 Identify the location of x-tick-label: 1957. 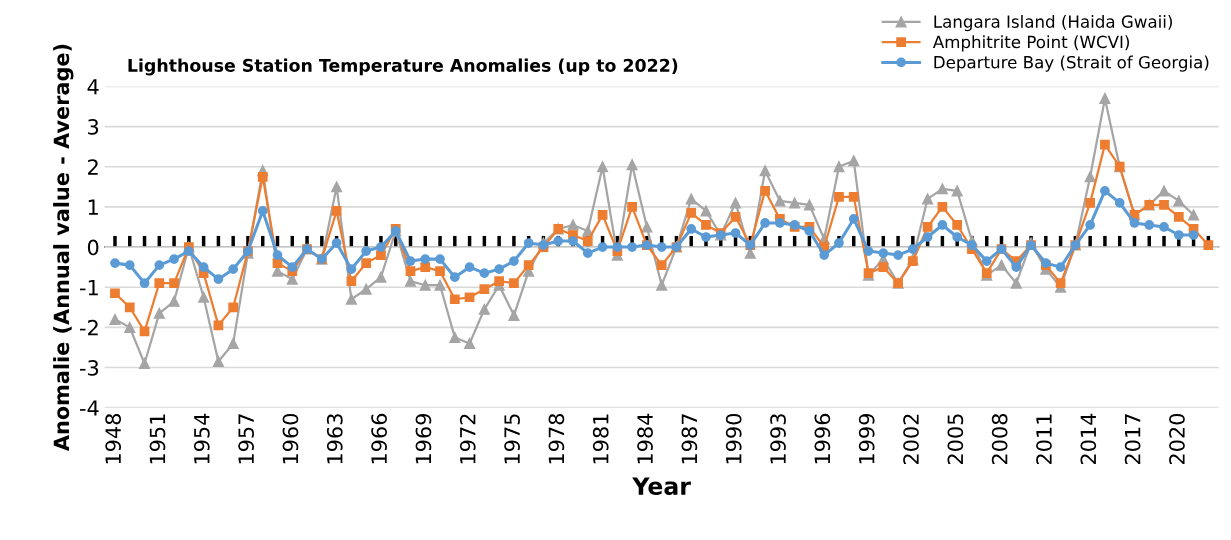
(246, 439).